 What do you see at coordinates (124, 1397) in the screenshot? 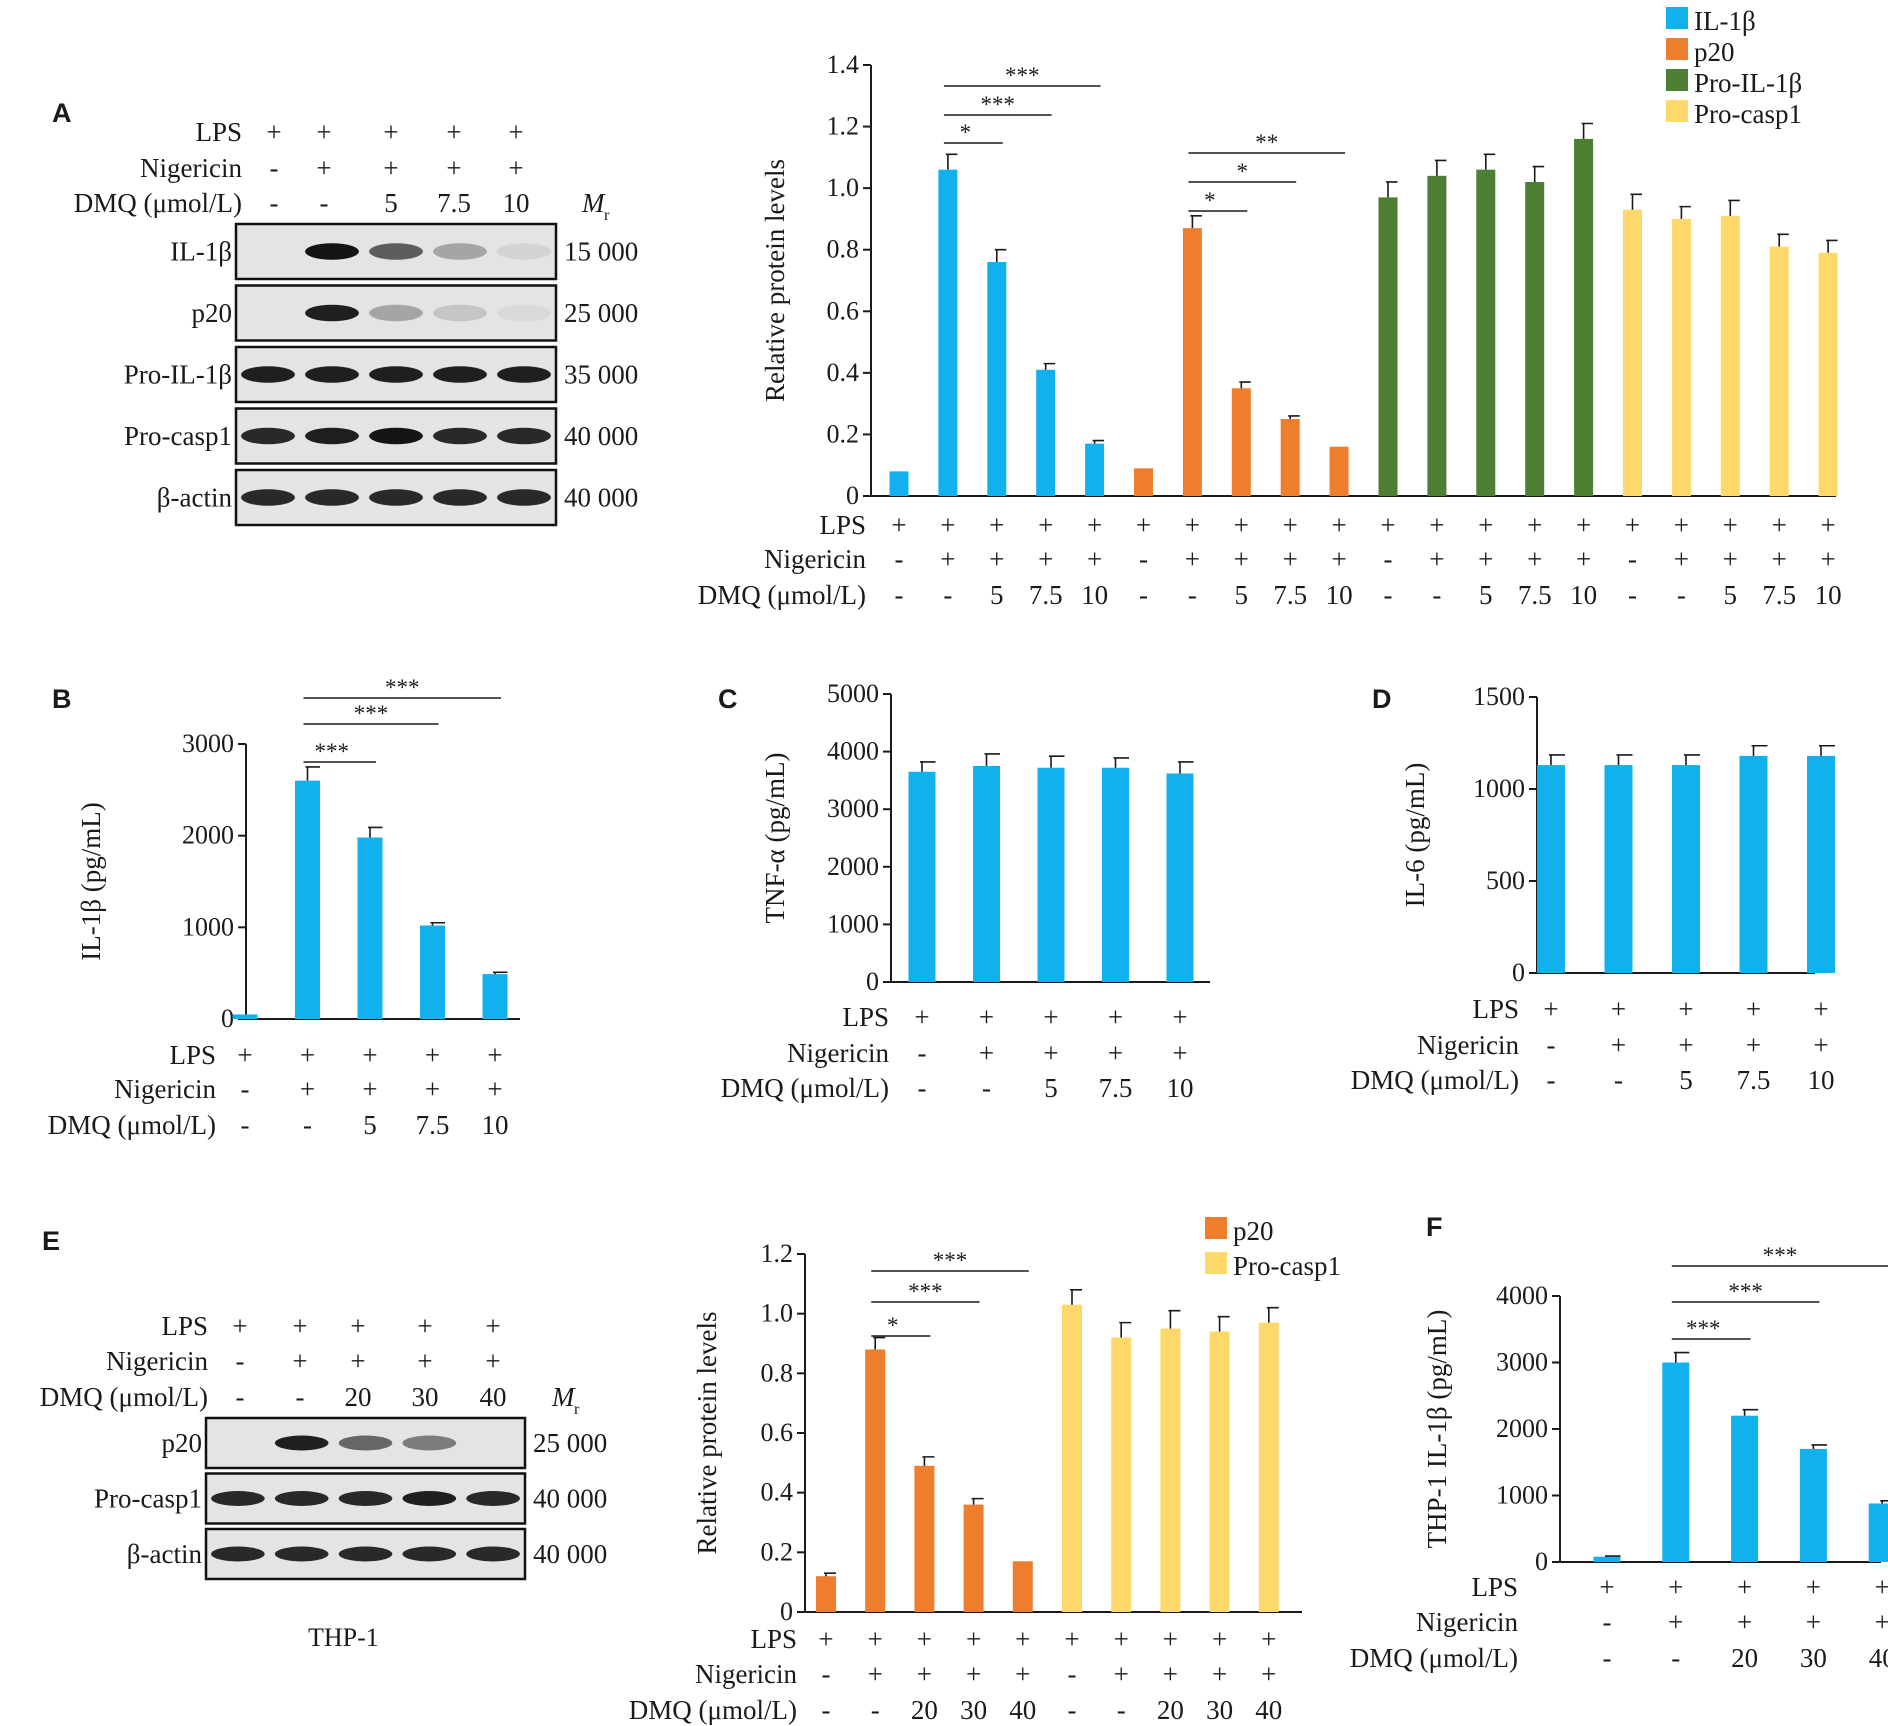
I see `blot-row-label-dmq: DMQ (μmol/L)` at bounding box center [124, 1397].